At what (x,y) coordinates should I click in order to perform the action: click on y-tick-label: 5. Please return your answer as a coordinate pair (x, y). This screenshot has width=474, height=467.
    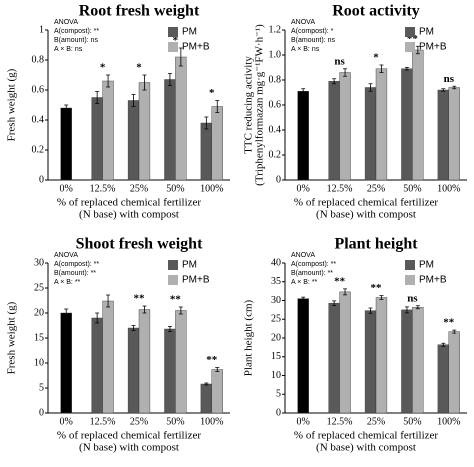
    Looking at the image, I should click on (278, 394).